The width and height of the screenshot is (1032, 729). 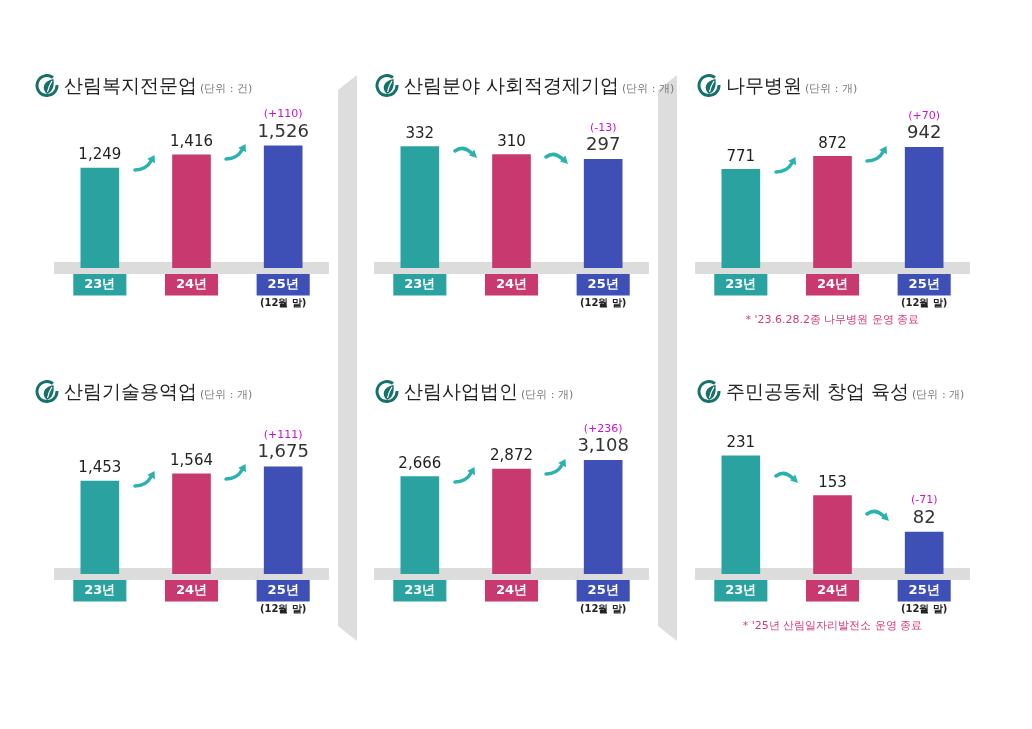 I want to click on data-label: 332, so click(x=420, y=132).